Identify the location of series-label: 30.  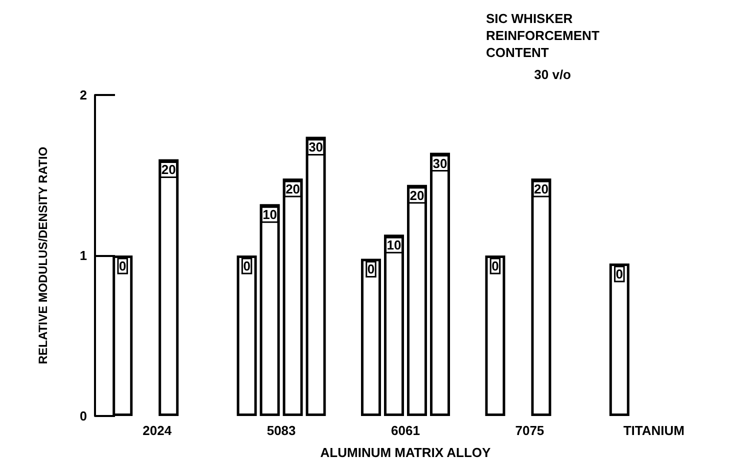
(316, 147).